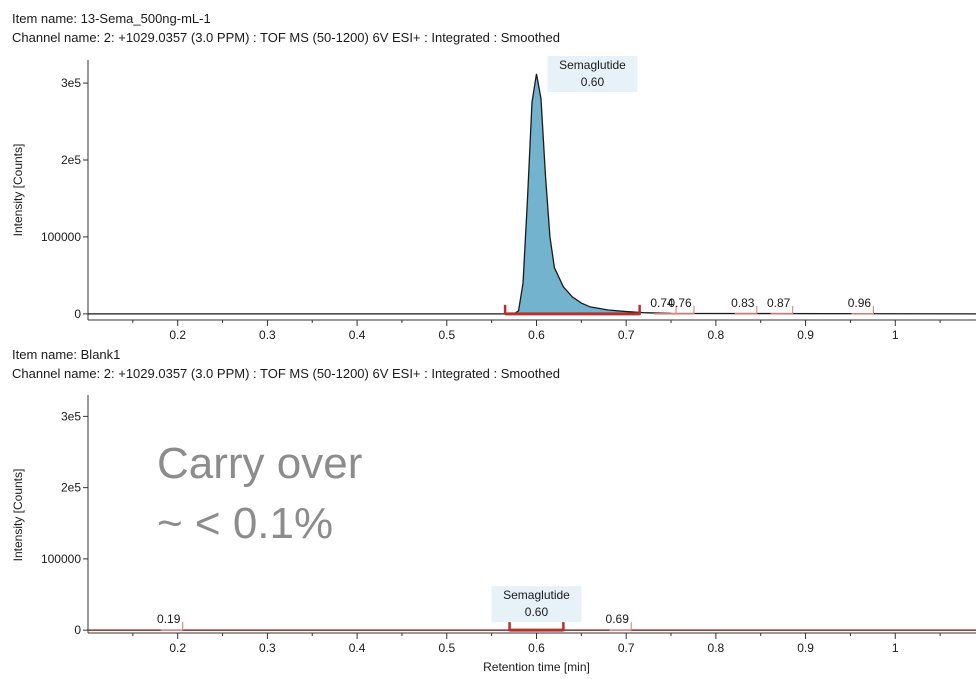 This screenshot has height=679, width=976. What do you see at coordinates (572, 193) in the screenshot?
I see `peak-area-fill` at bounding box center [572, 193].